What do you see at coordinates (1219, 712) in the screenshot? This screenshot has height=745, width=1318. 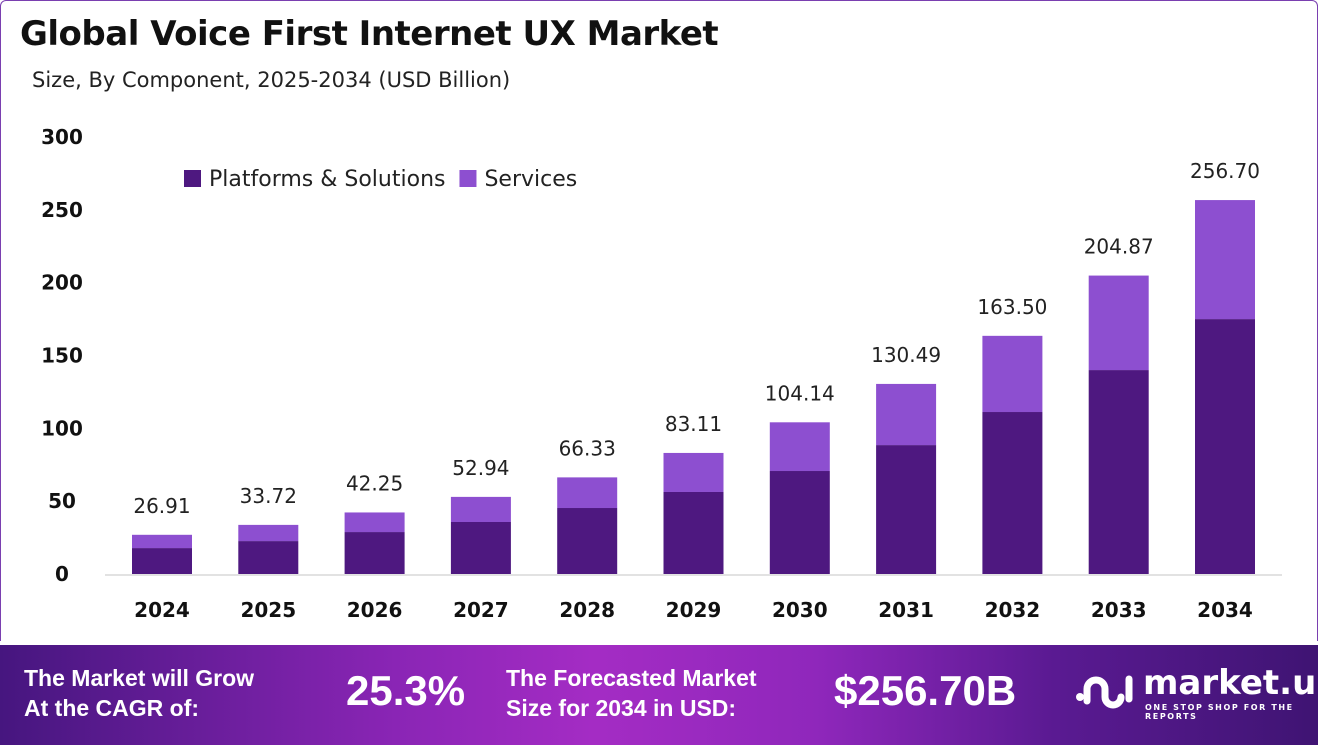 I see `logo-tagline: ONE STOP SHOP FOR THE REPORTS` at bounding box center [1219, 712].